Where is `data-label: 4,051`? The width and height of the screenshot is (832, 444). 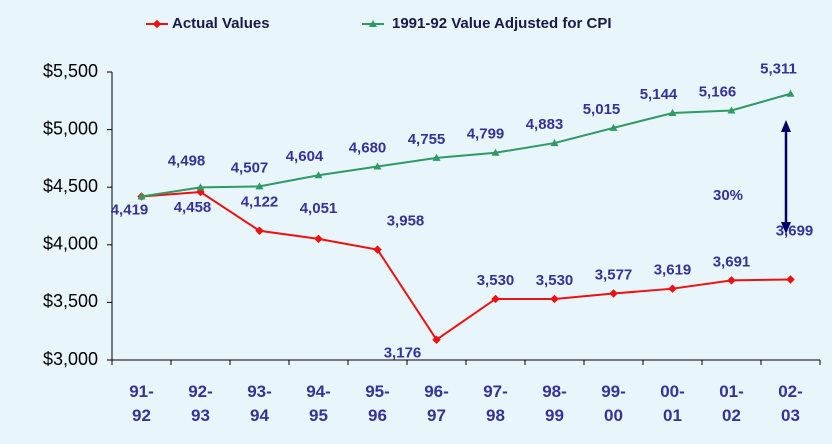 data-label: 4,051 is located at coordinates (319, 208).